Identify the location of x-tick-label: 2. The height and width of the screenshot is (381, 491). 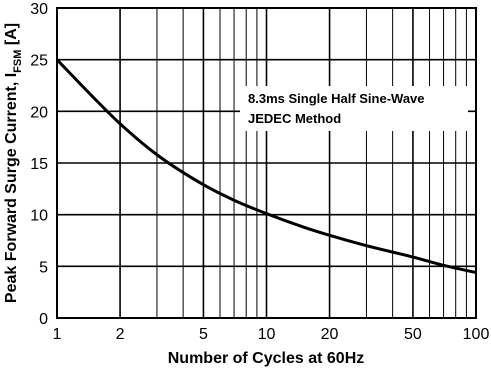
(120, 334).